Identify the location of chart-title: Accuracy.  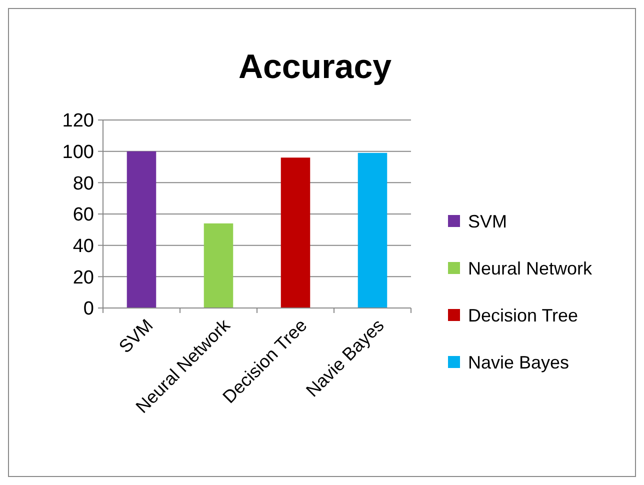
(315, 67).